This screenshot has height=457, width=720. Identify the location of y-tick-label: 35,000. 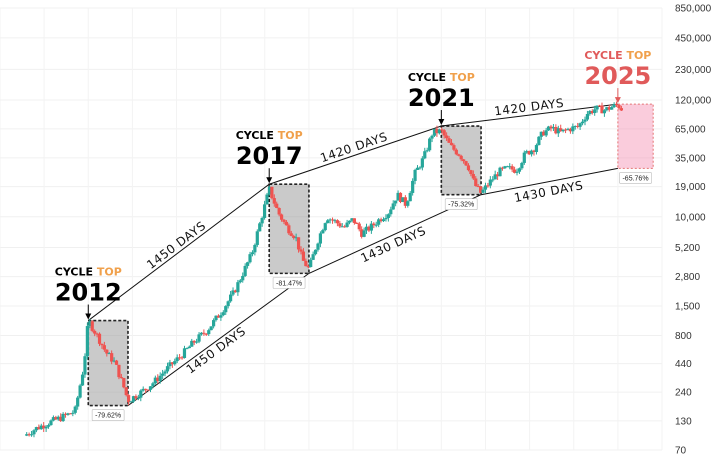
(690, 158).